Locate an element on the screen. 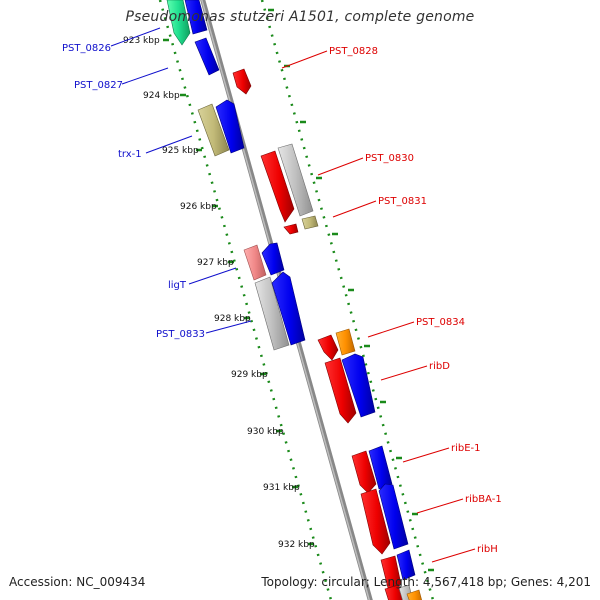 The width and height of the screenshot is (600, 600). gene-blue-top is located at coordinates (196, 17).